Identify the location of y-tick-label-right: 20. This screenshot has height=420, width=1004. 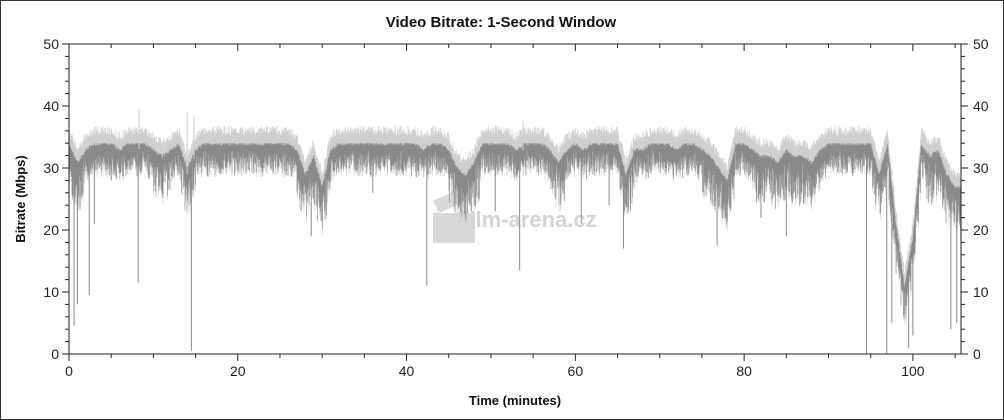
(981, 230).